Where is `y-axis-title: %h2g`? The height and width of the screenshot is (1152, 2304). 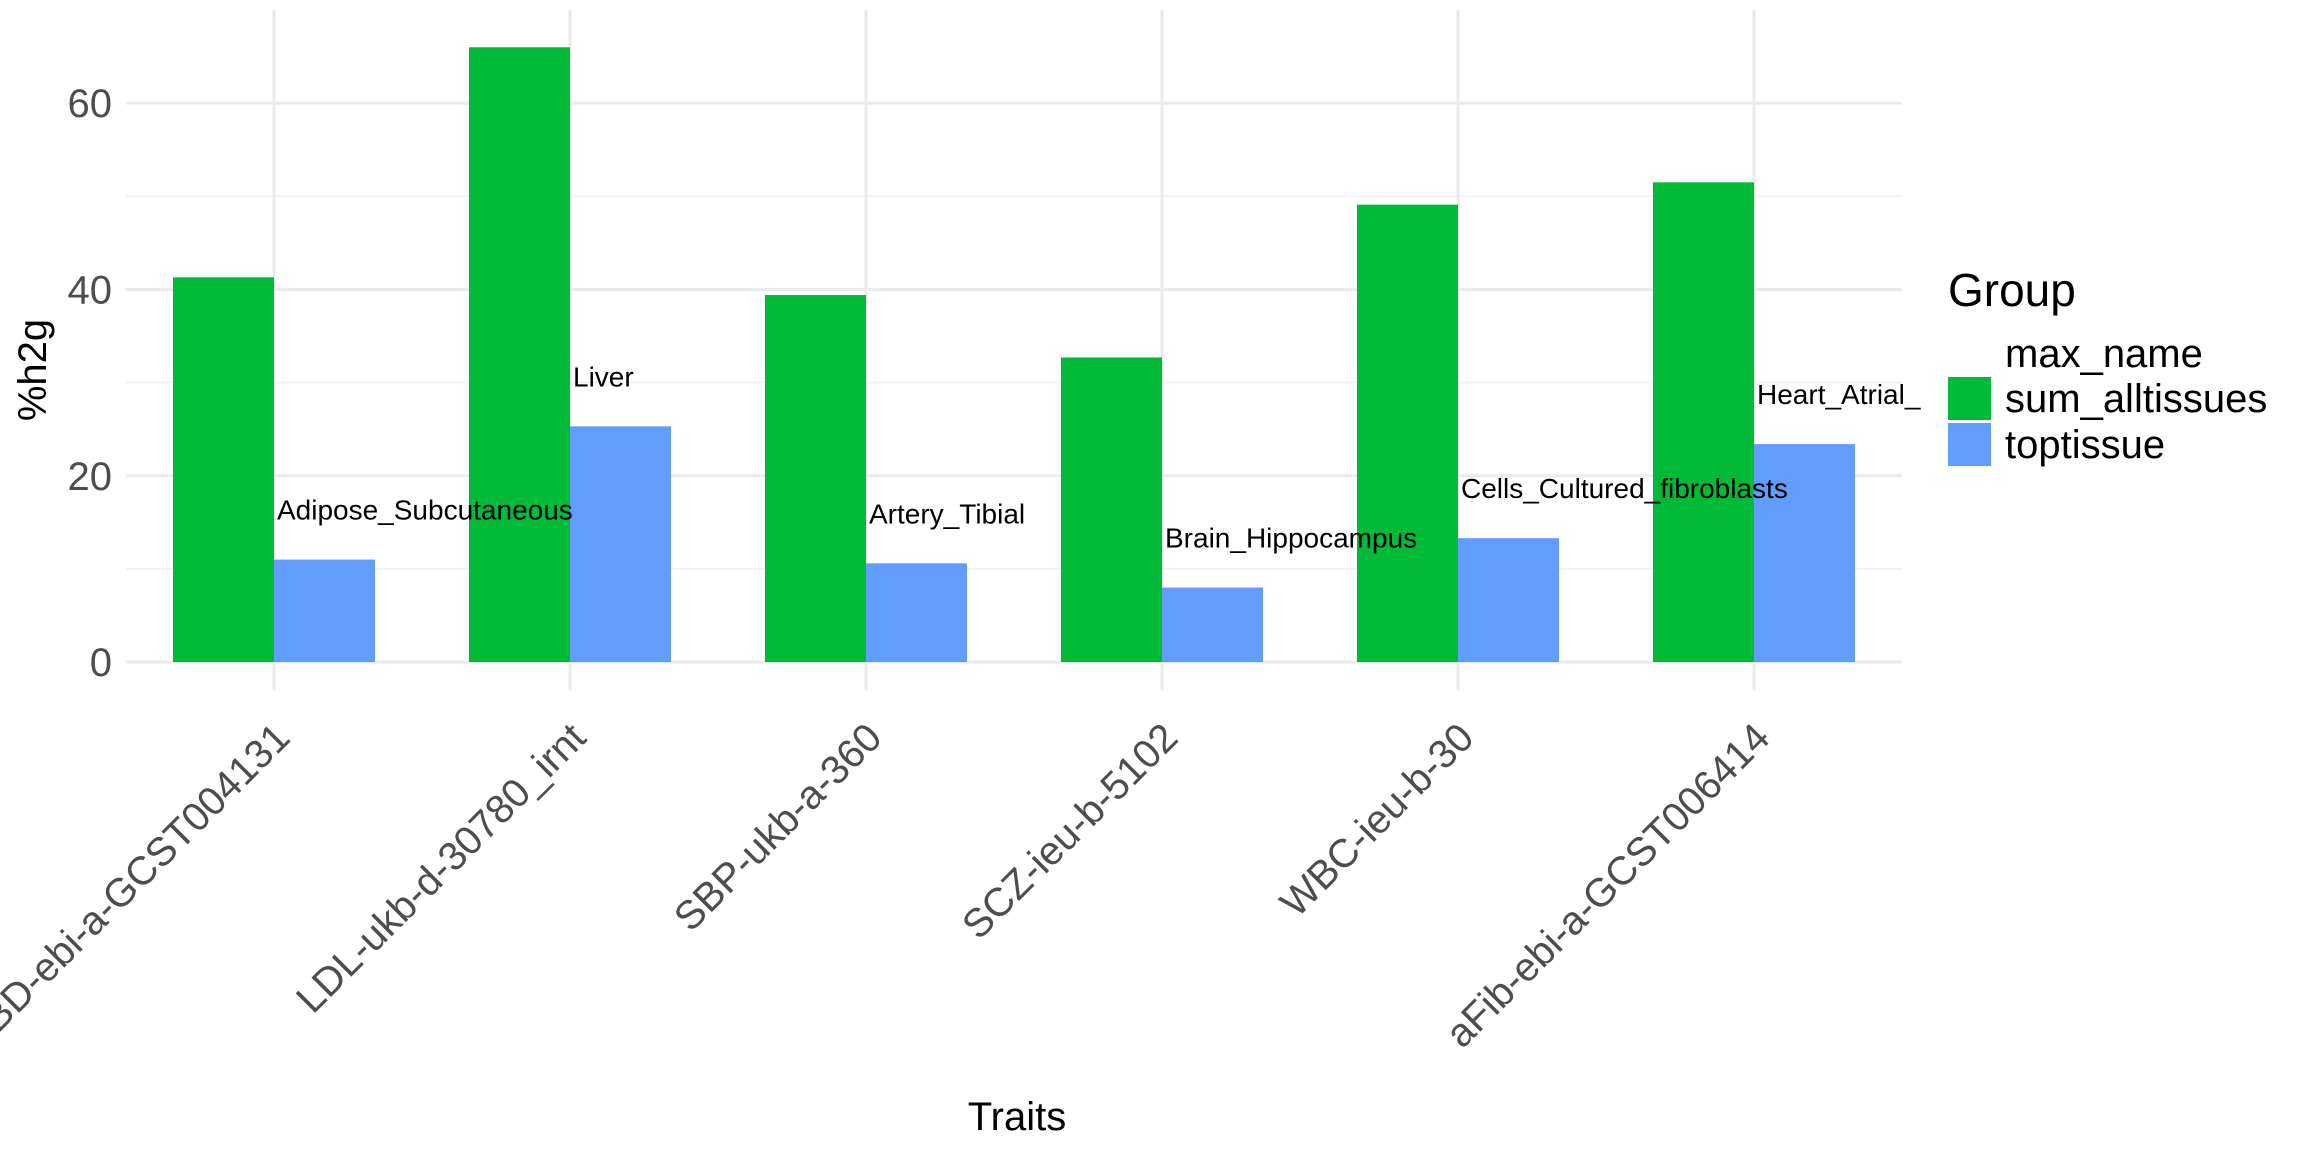 y-axis-title: %h2g is located at coordinates (33, 370).